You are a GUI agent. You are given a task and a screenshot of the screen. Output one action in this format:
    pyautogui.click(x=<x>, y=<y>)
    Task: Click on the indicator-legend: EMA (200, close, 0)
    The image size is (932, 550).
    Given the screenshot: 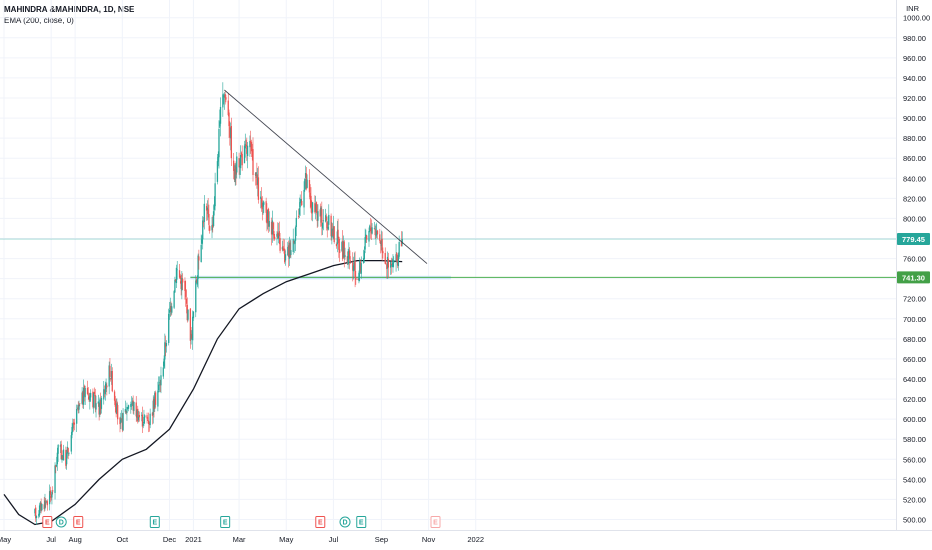 What is the action you would take?
    pyautogui.click(x=39, y=20)
    